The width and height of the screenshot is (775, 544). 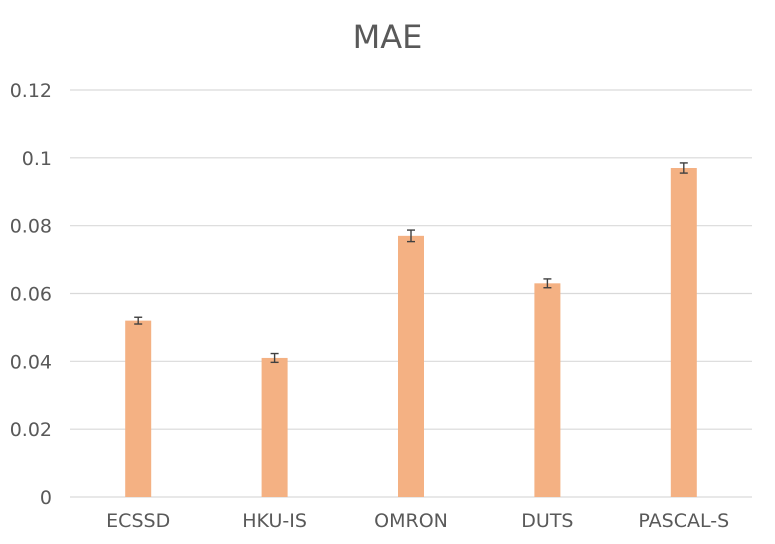 I want to click on bar-ecssd, so click(x=138, y=408).